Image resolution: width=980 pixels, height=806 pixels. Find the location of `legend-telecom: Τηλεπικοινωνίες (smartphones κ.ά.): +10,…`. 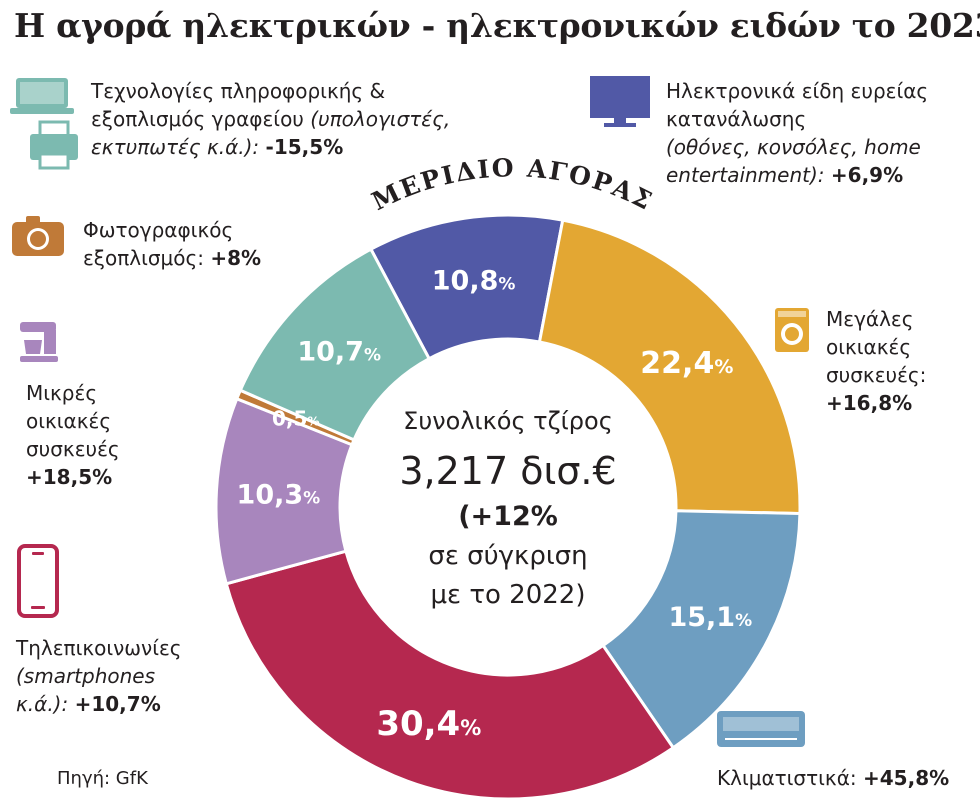

legend-telecom: Τηλεπικοινωνίες (smartphones κ.ά.): +10,… is located at coordinates (99, 676).